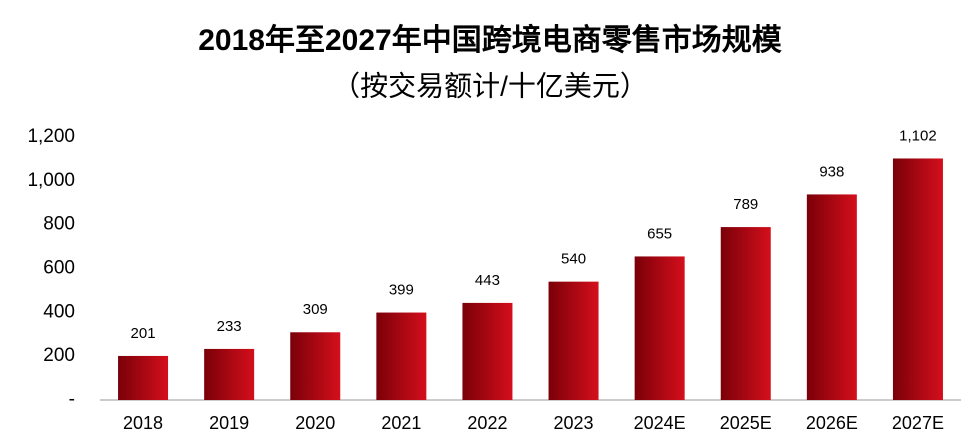  What do you see at coordinates (229, 423) in the screenshot?
I see `x-tick-label: 2019` at bounding box center [229, 423].